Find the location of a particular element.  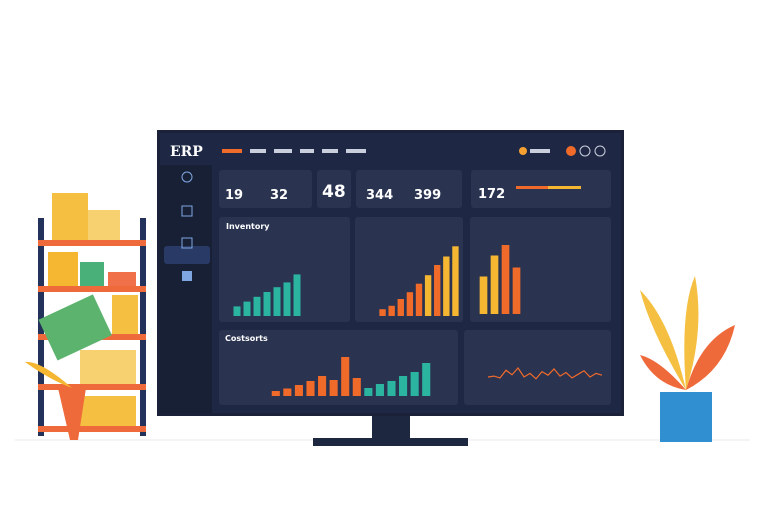

kpi-value: 32 is located at coordinates (279, 195).